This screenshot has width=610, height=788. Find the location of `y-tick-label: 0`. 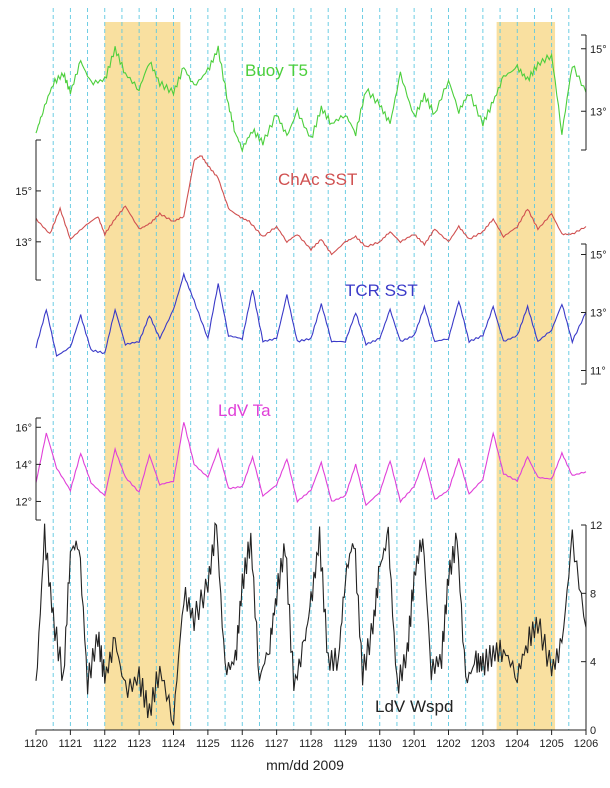

y-tick-label: 0 is located at coordinates (593, 731).